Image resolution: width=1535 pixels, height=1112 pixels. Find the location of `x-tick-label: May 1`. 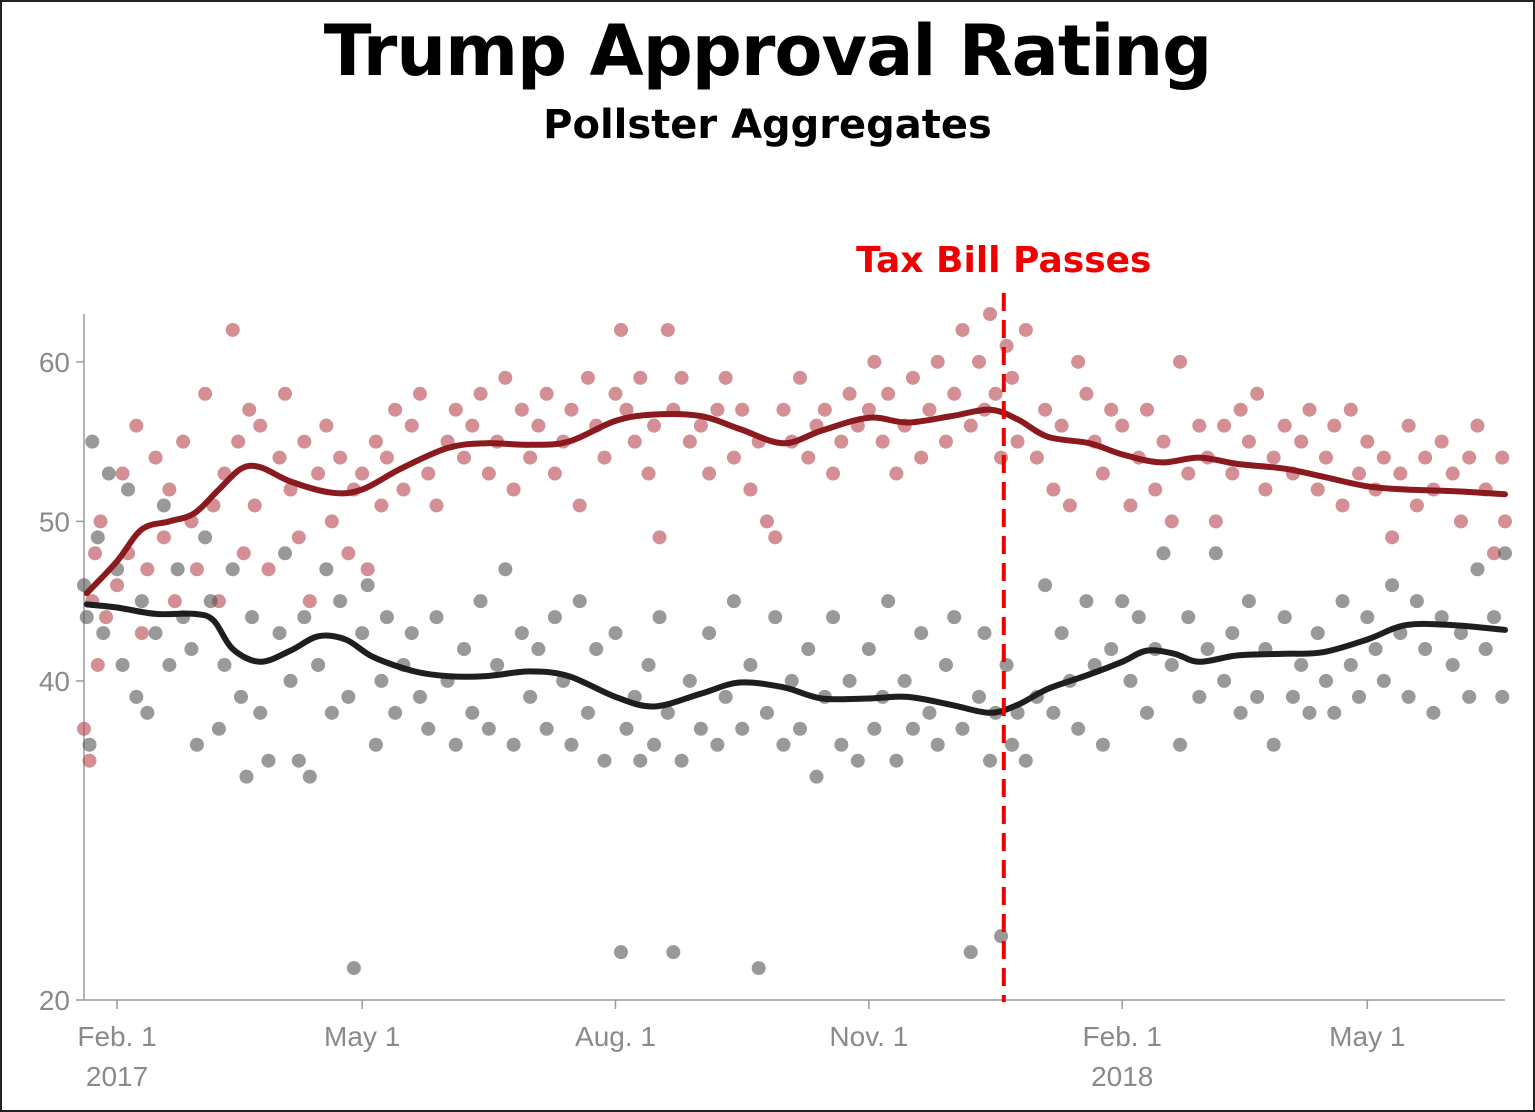

x-tick-label: May 1 is located at coordinates (1367, 1036).